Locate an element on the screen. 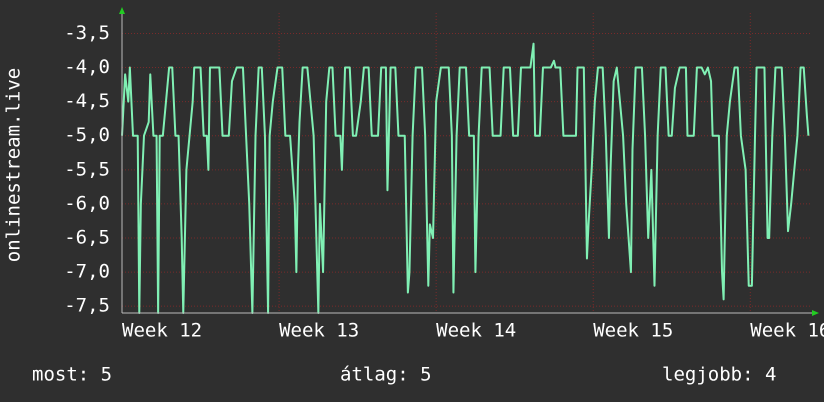 Image resolution: width=824 pixels, height=402 pixels. y-tick-label: -6,5 is located at coordinates (87, 238).